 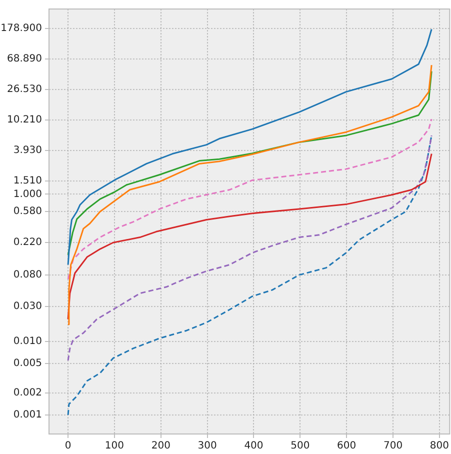 What do you see at coordinates (27, 150) in the screenshot?
I see `y-tick-label: 3.930` at bounding box center [27, 150].